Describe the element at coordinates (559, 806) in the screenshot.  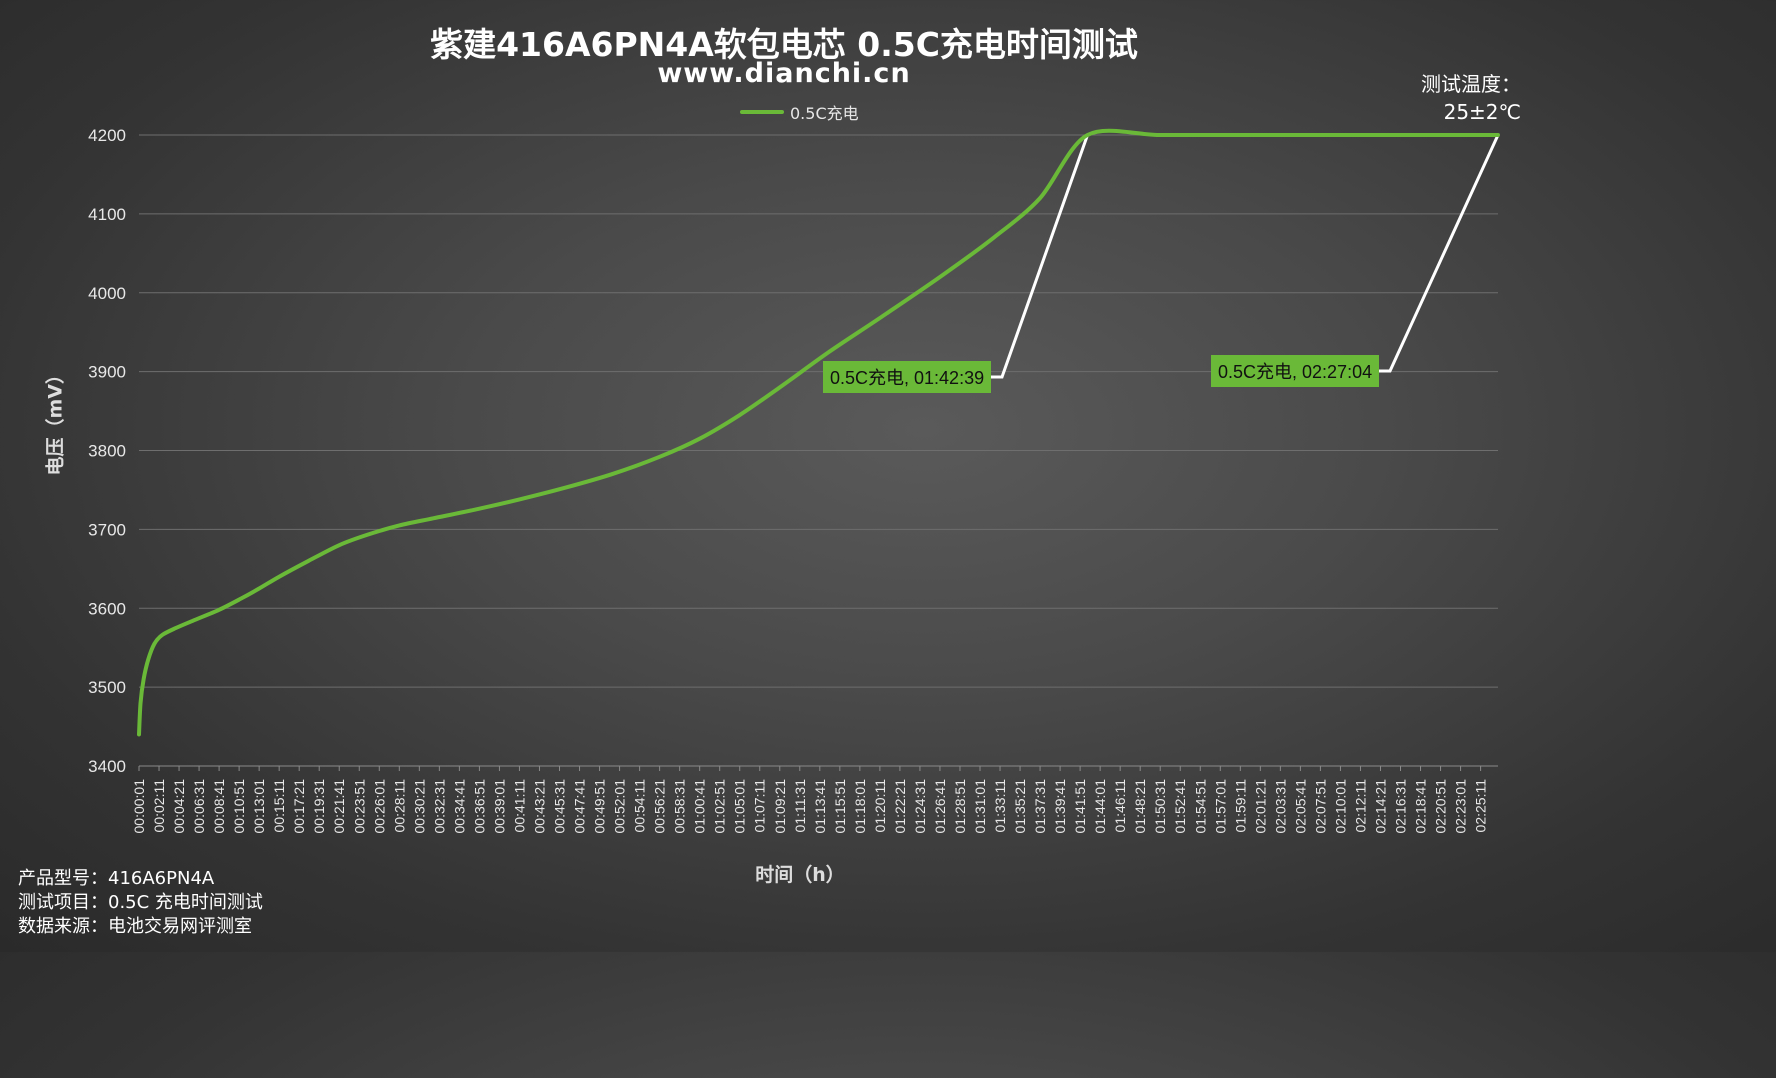
I see `x-tick-label: 00:45:31` at that location.